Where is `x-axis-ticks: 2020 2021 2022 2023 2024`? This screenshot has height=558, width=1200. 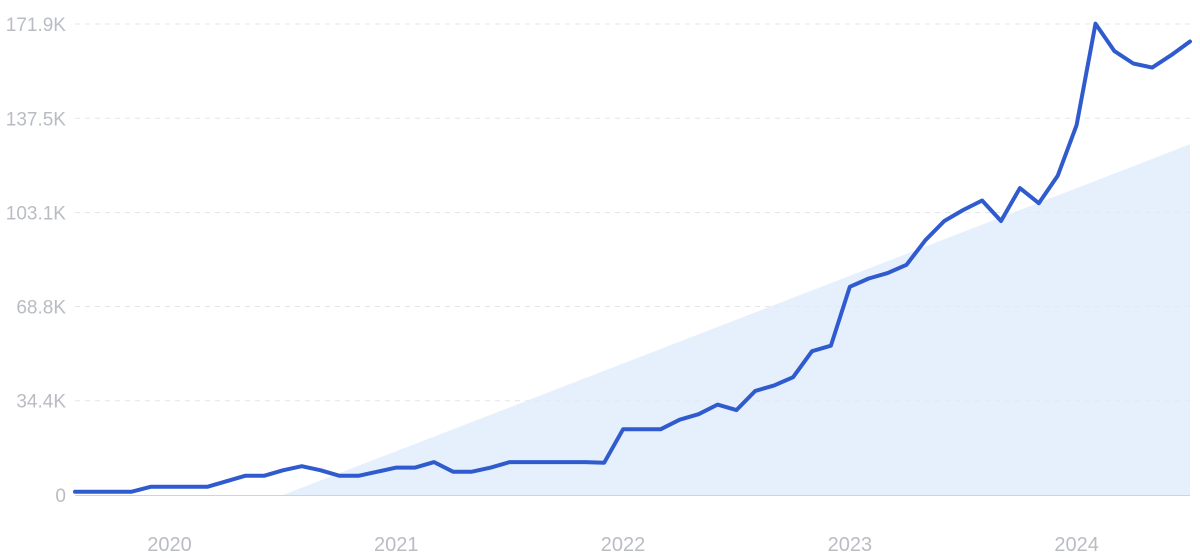
x-axis-ticks: 2020 2021 2022 2023 2024 is located at coordinates (623, 545).